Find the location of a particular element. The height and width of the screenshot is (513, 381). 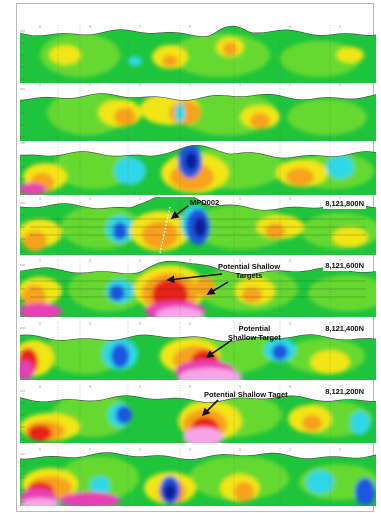

callout-label: Potential Shallow Target is located at coordinates (254, 333).